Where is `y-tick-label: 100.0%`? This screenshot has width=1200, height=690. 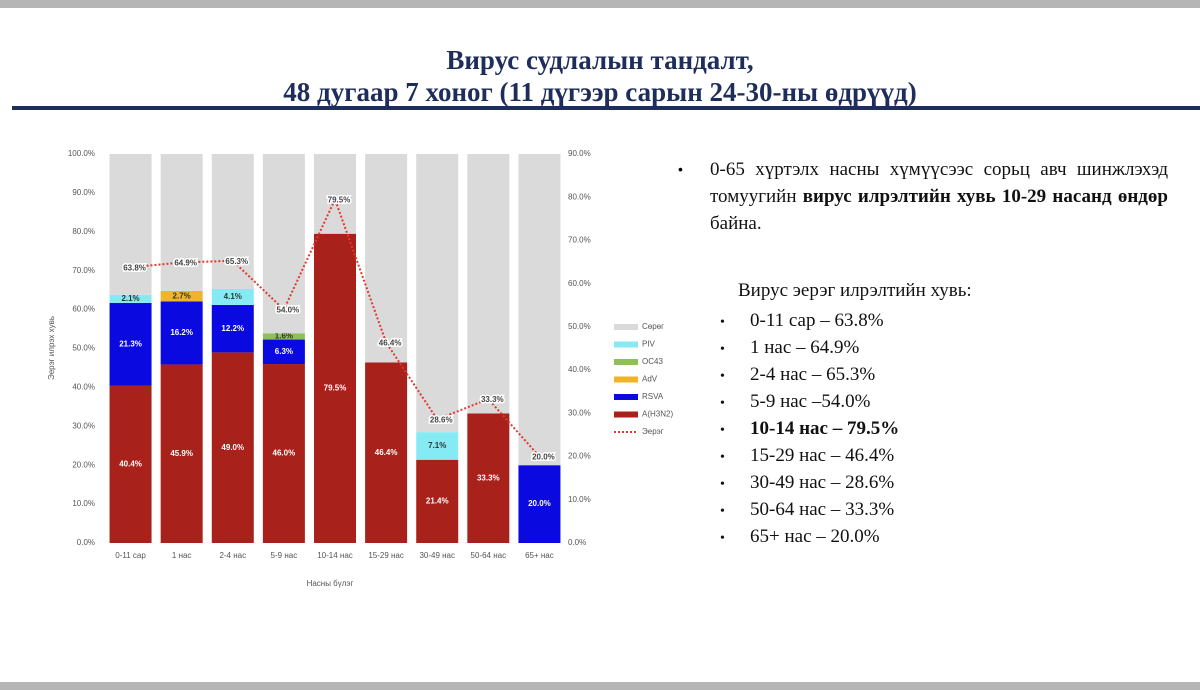 y-tick-label: 100.0% is located at coordinates (81, 153).